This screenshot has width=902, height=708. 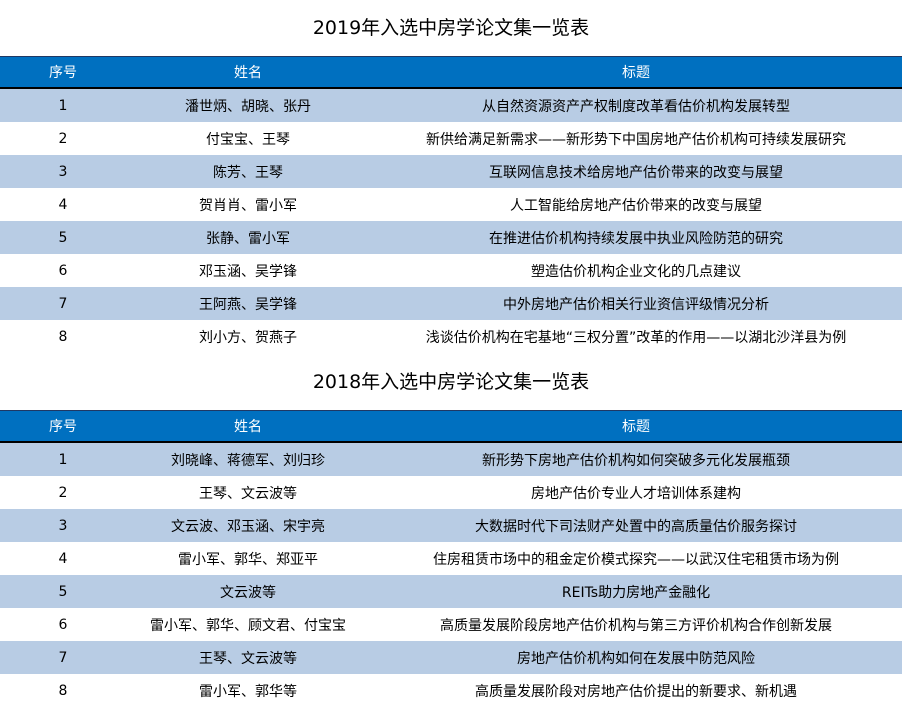 I want to click on cell-title: 人工智能给房地产估价带来的改变与展望, so click(x=636, y=205).